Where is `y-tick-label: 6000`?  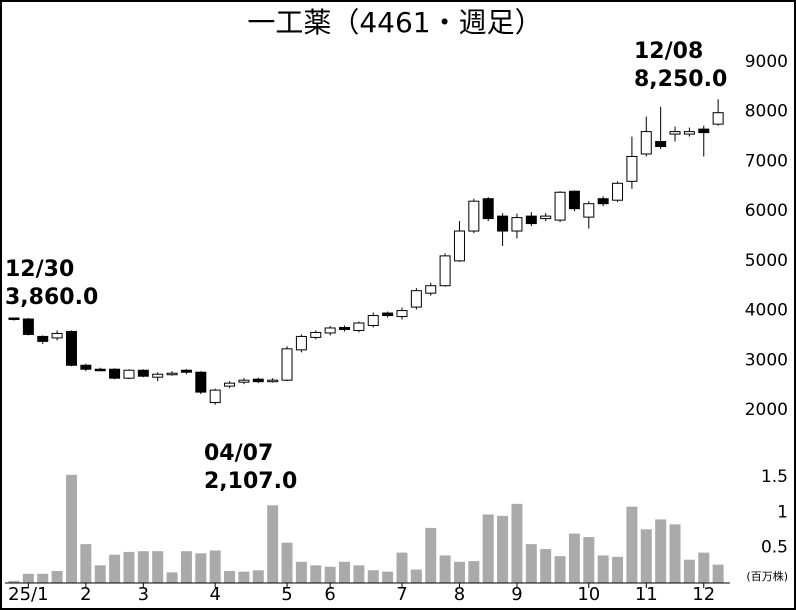 y-tick-label: 6000 is located at coordinates (766, 211).